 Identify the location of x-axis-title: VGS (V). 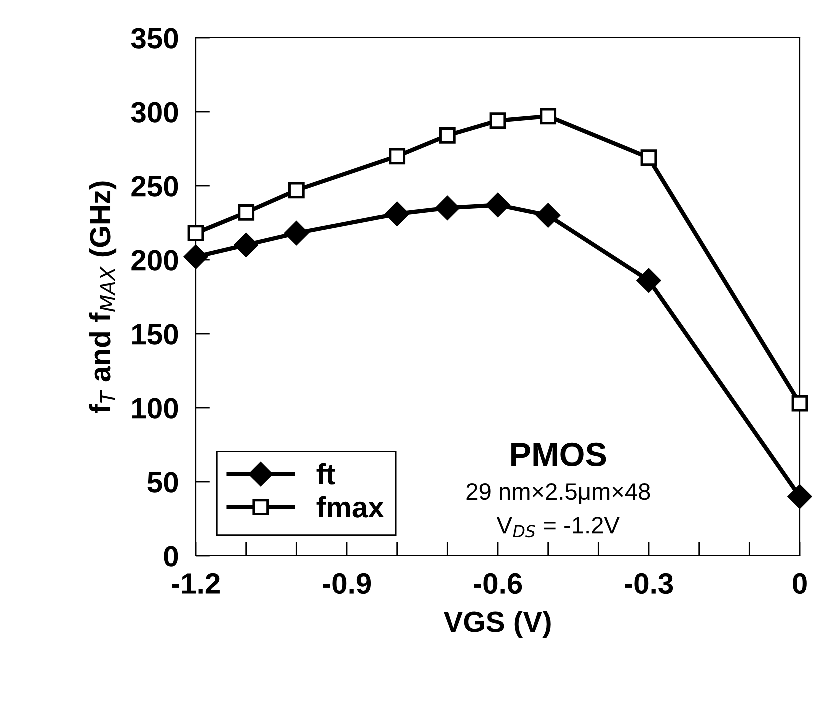
(497, 624).